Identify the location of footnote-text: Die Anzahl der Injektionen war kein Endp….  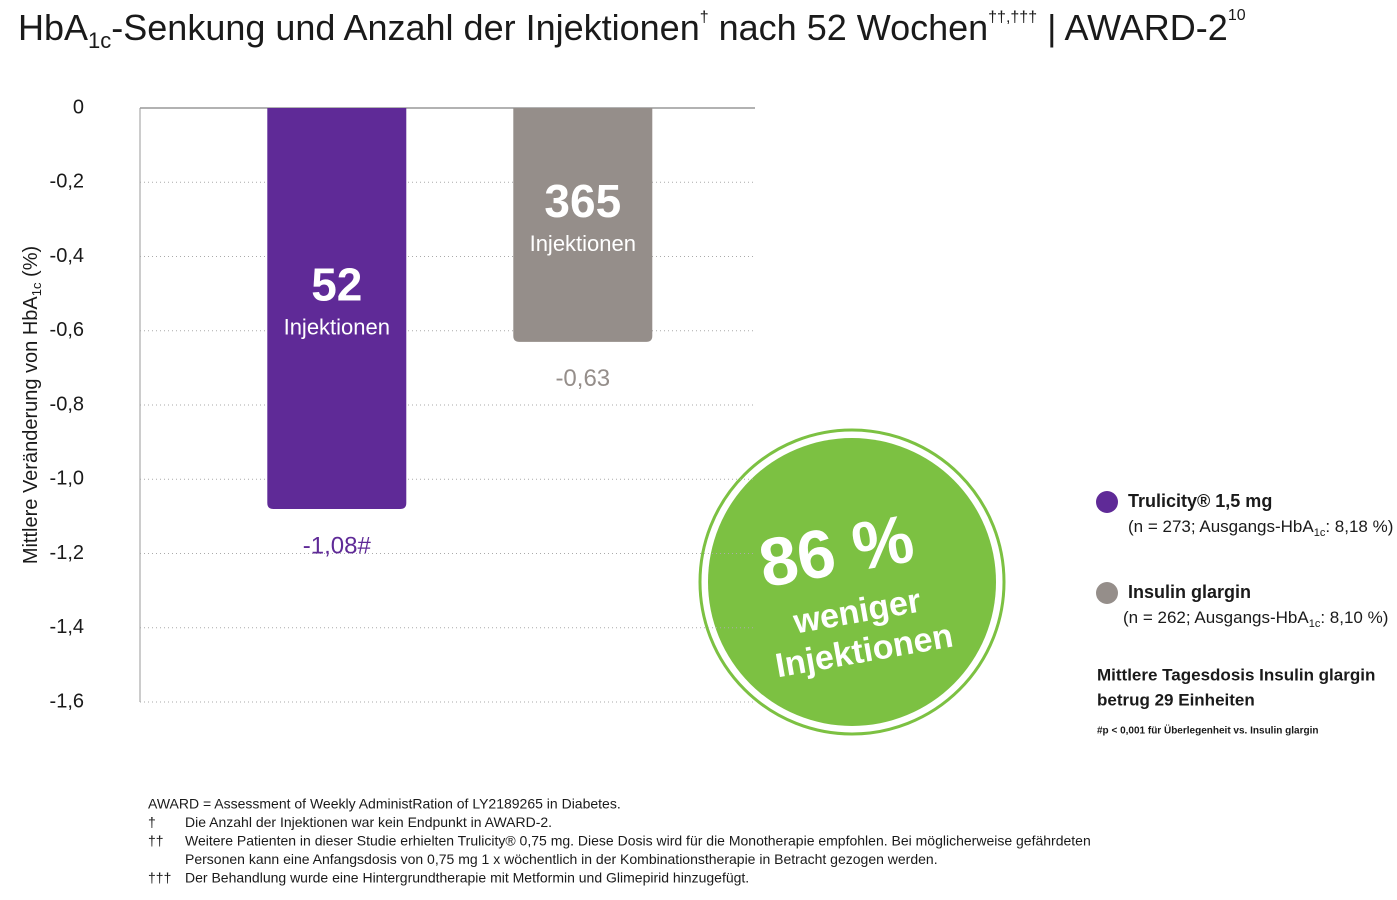
(368, 822).